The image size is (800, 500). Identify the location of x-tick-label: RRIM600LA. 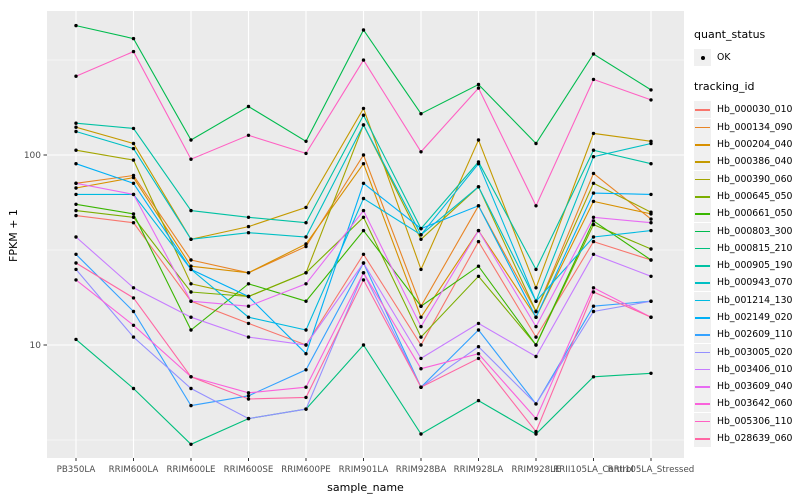
(134, 470).